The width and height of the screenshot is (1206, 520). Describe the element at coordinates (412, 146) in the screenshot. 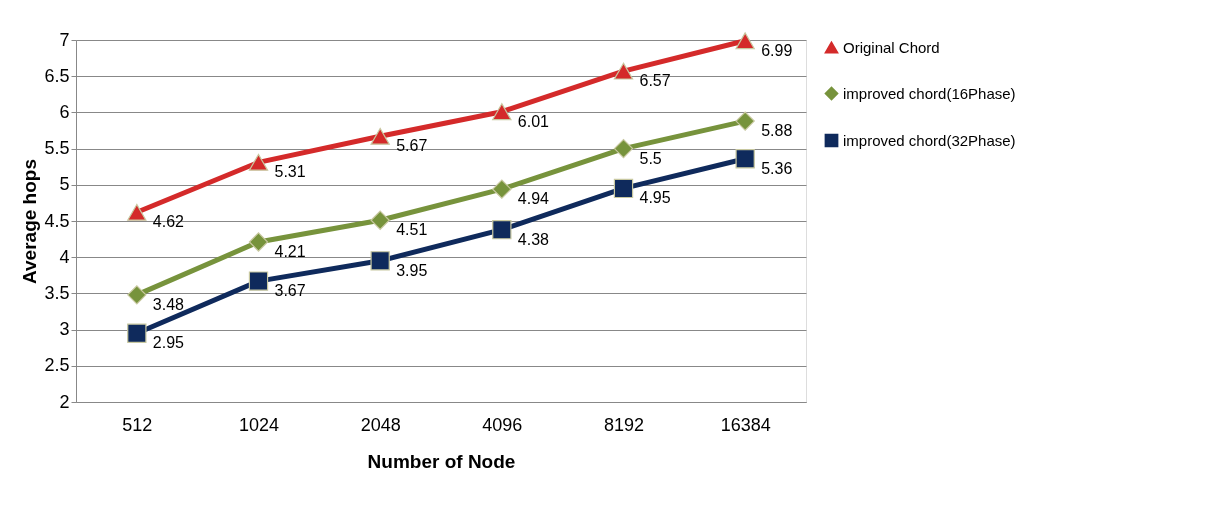

I see `data-label: 5.67` at that location.